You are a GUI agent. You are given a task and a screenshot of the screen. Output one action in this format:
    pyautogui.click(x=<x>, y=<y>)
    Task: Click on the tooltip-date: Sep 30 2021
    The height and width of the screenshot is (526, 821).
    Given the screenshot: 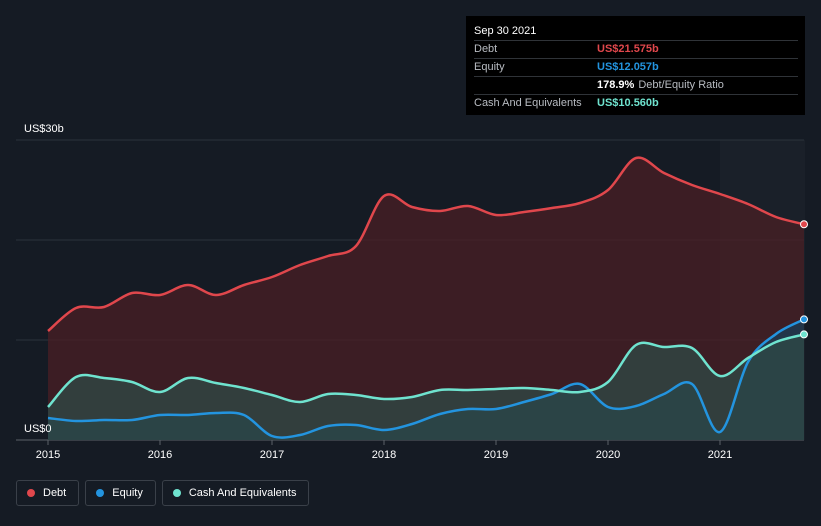 What is the action you would take?
    pyautogui.click(x=505, y=31)
    